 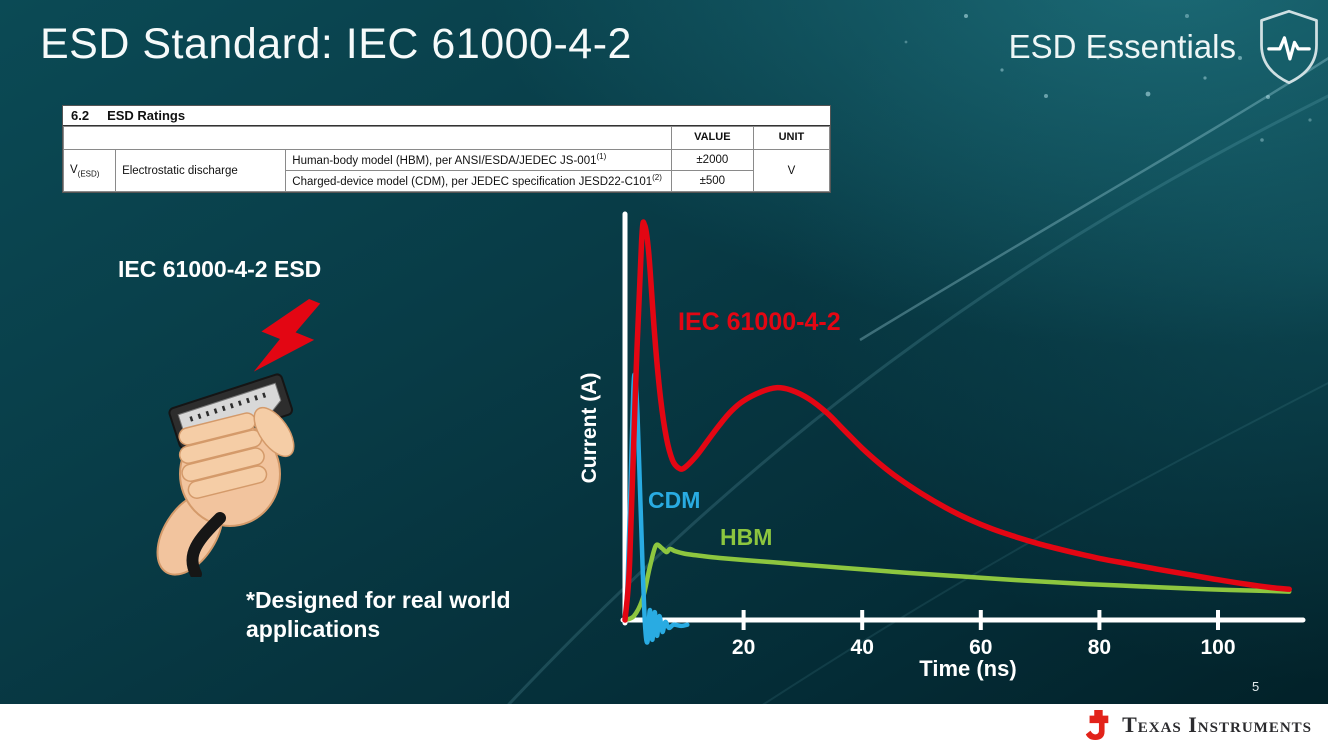 I want to click on iec-esd-label: IEC 61000-4-2 ESD, so click(x=220, y=269).